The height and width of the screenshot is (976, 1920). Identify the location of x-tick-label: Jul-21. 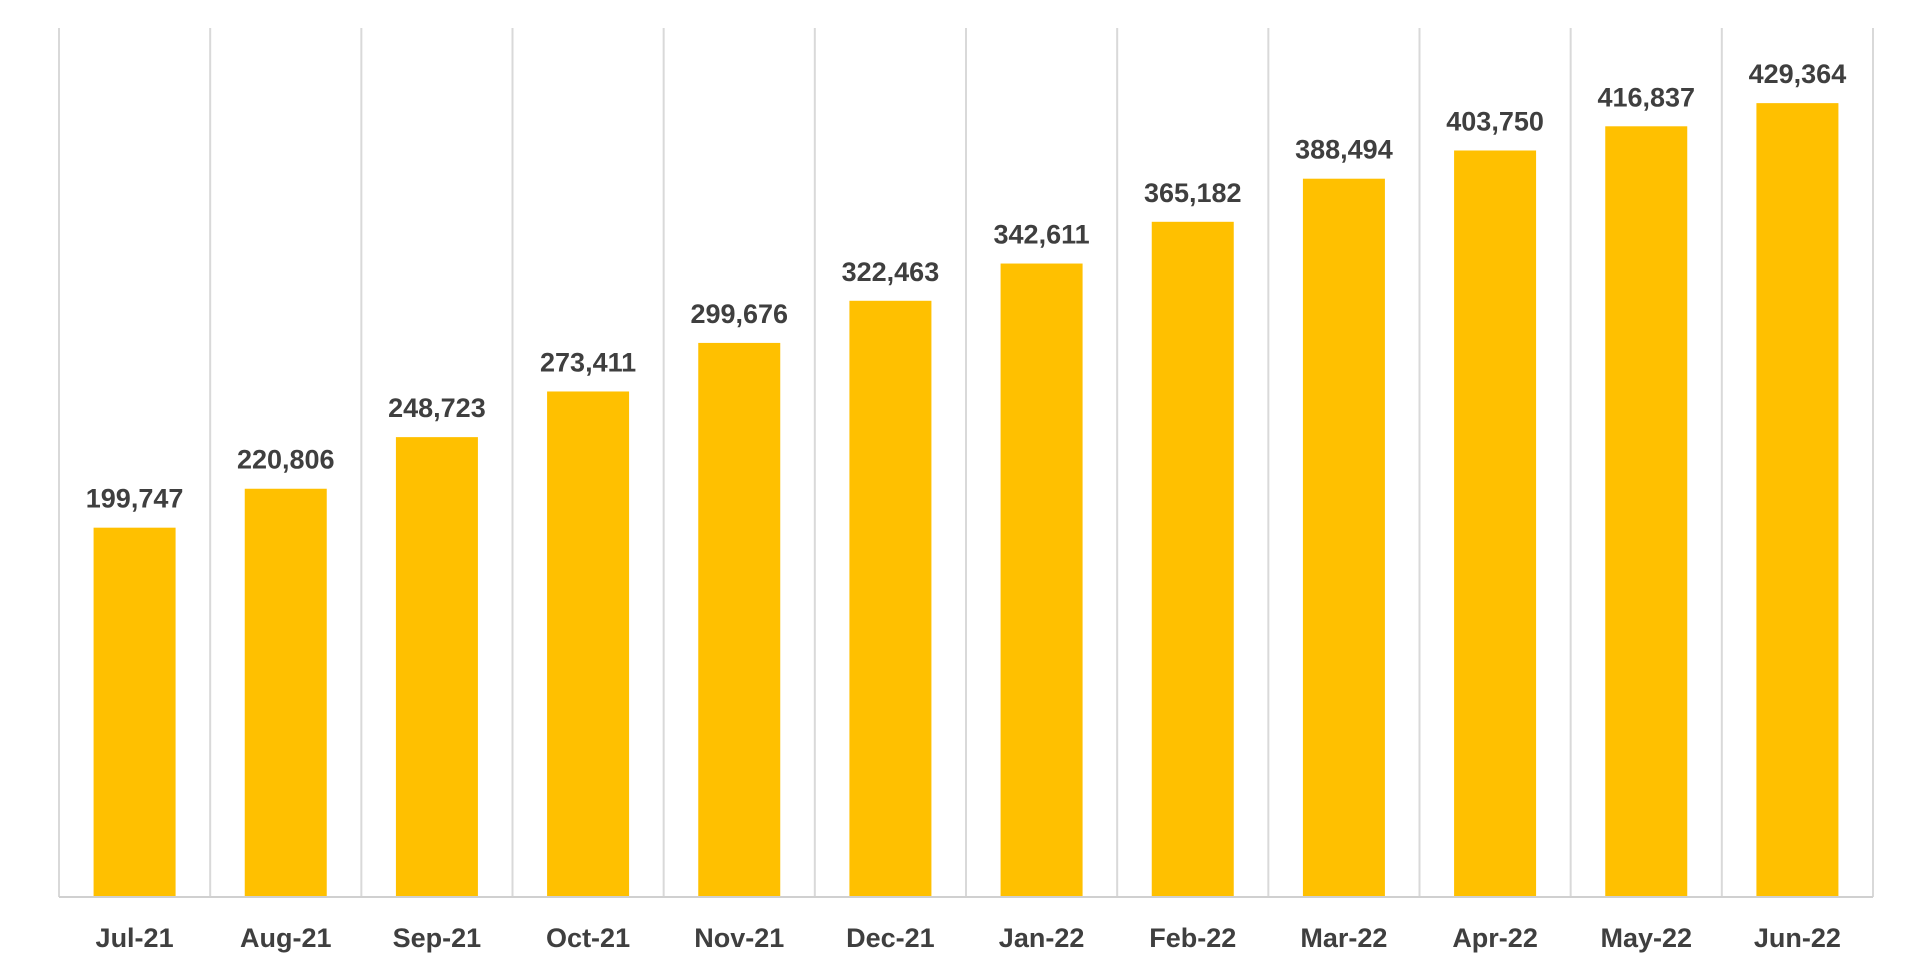
(135, 938).